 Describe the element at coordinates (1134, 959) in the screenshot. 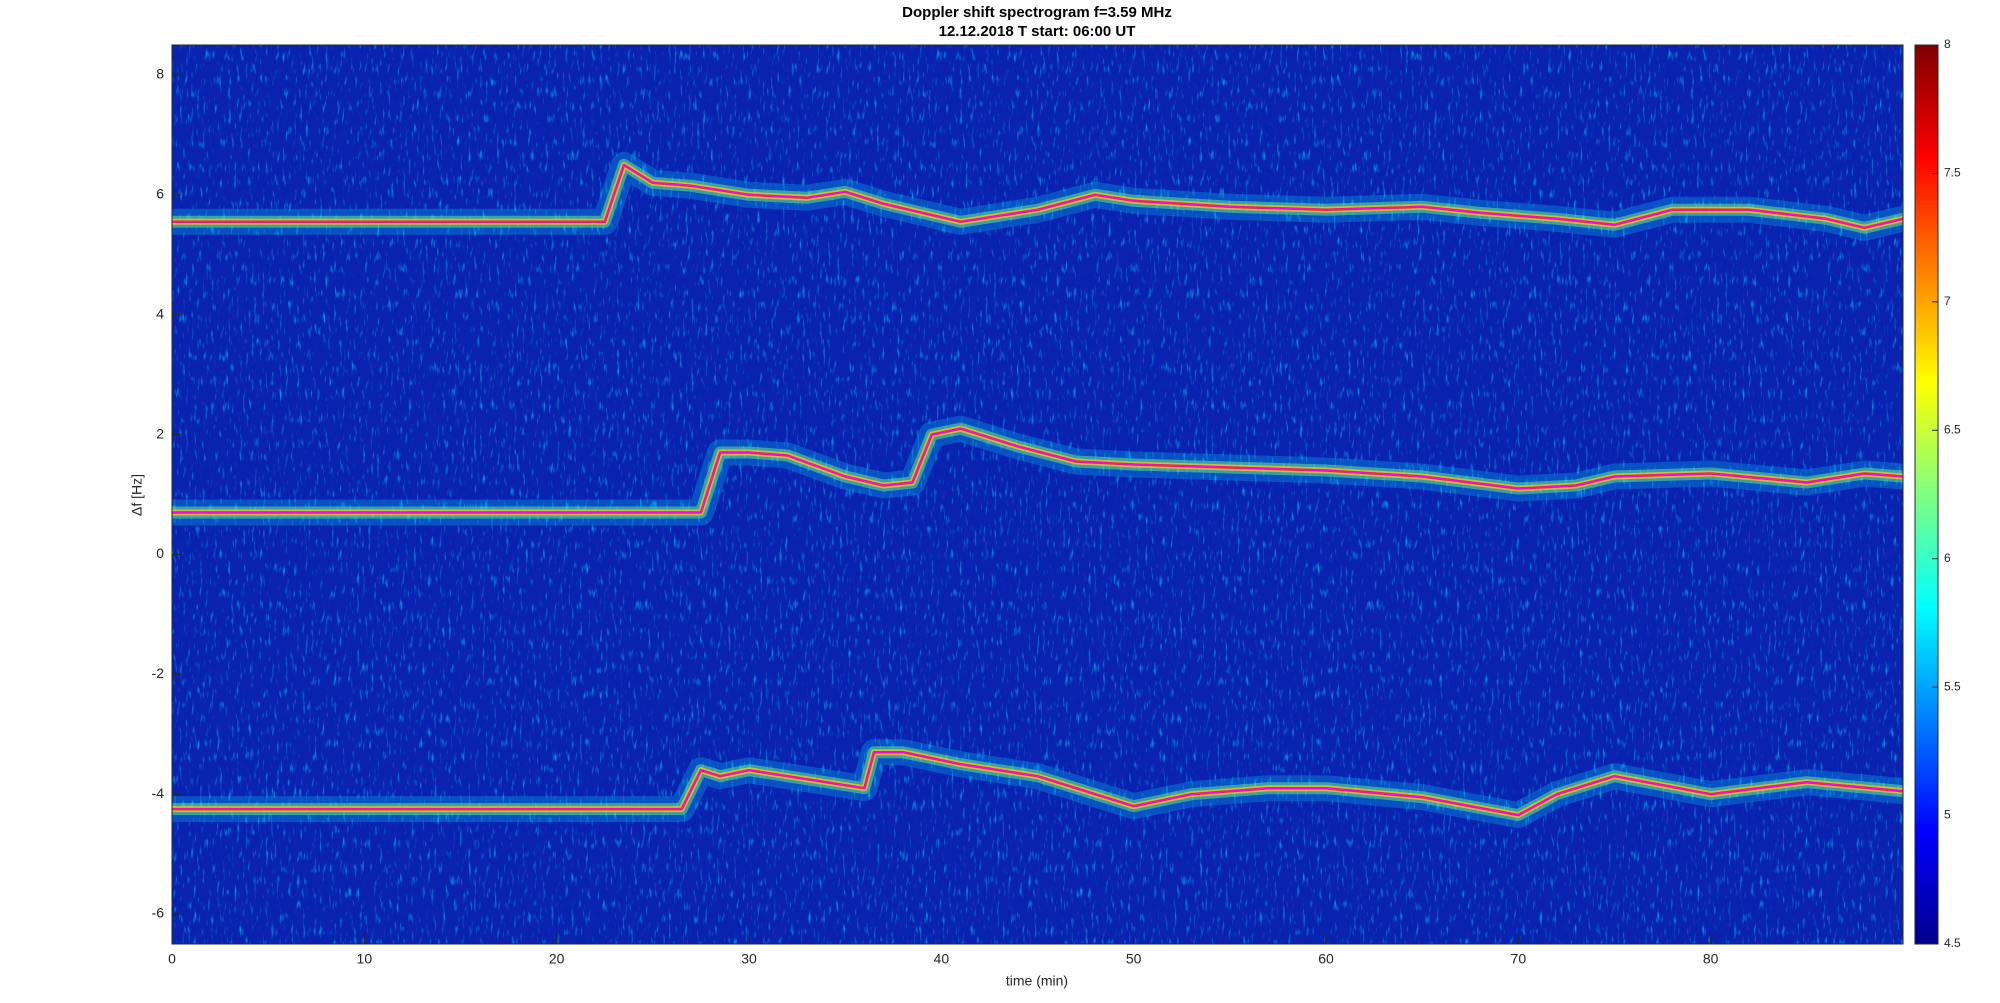

I see `x-tick-label: 50` at that location.